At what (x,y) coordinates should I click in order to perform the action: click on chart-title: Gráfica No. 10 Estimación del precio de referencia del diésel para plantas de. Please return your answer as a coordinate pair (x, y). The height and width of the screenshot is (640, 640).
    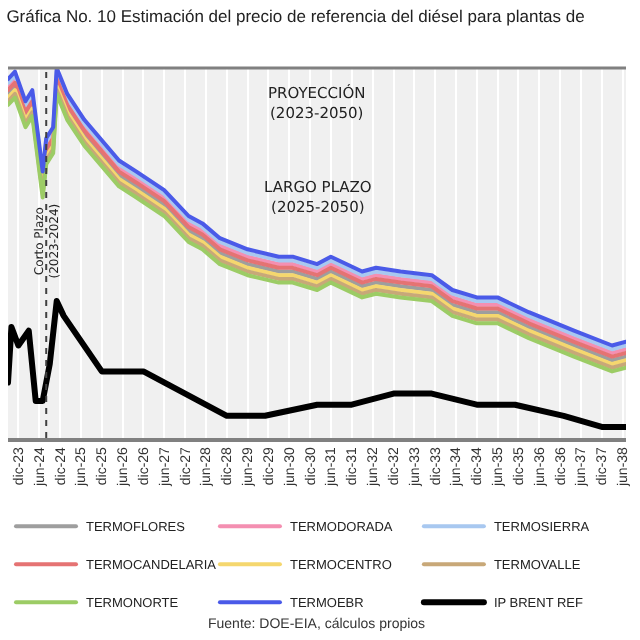
    Looking at the image, I should click on (296, 15).